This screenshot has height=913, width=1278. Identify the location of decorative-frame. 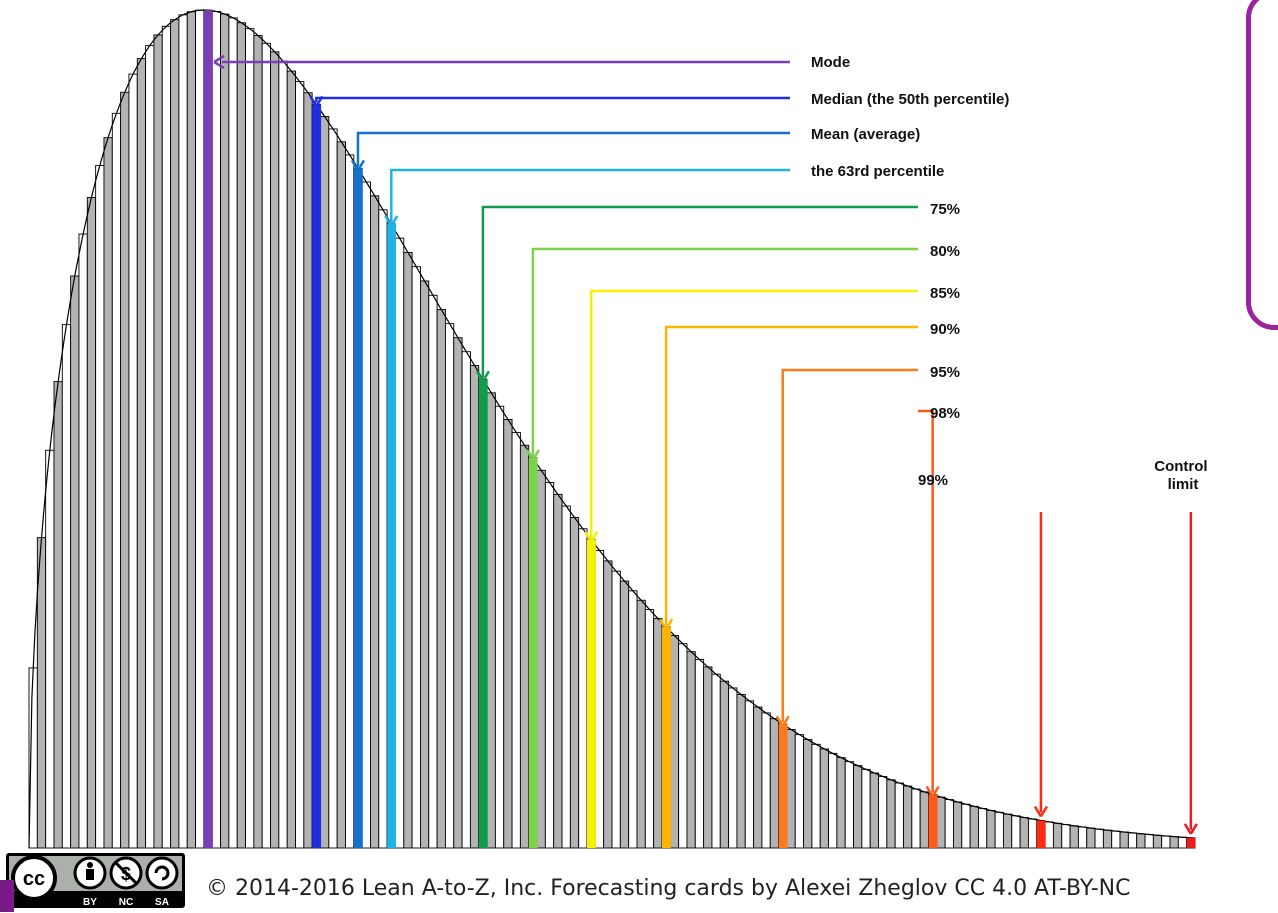
(1262, 165).